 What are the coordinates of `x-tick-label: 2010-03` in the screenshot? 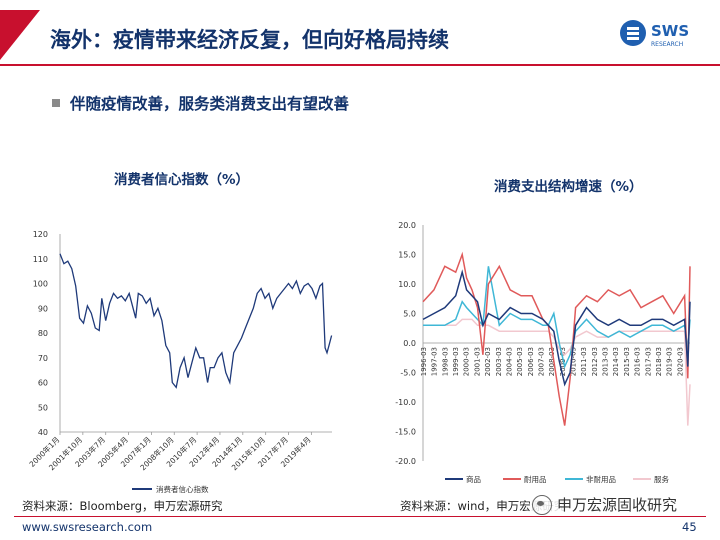 It's located at (574, 361).